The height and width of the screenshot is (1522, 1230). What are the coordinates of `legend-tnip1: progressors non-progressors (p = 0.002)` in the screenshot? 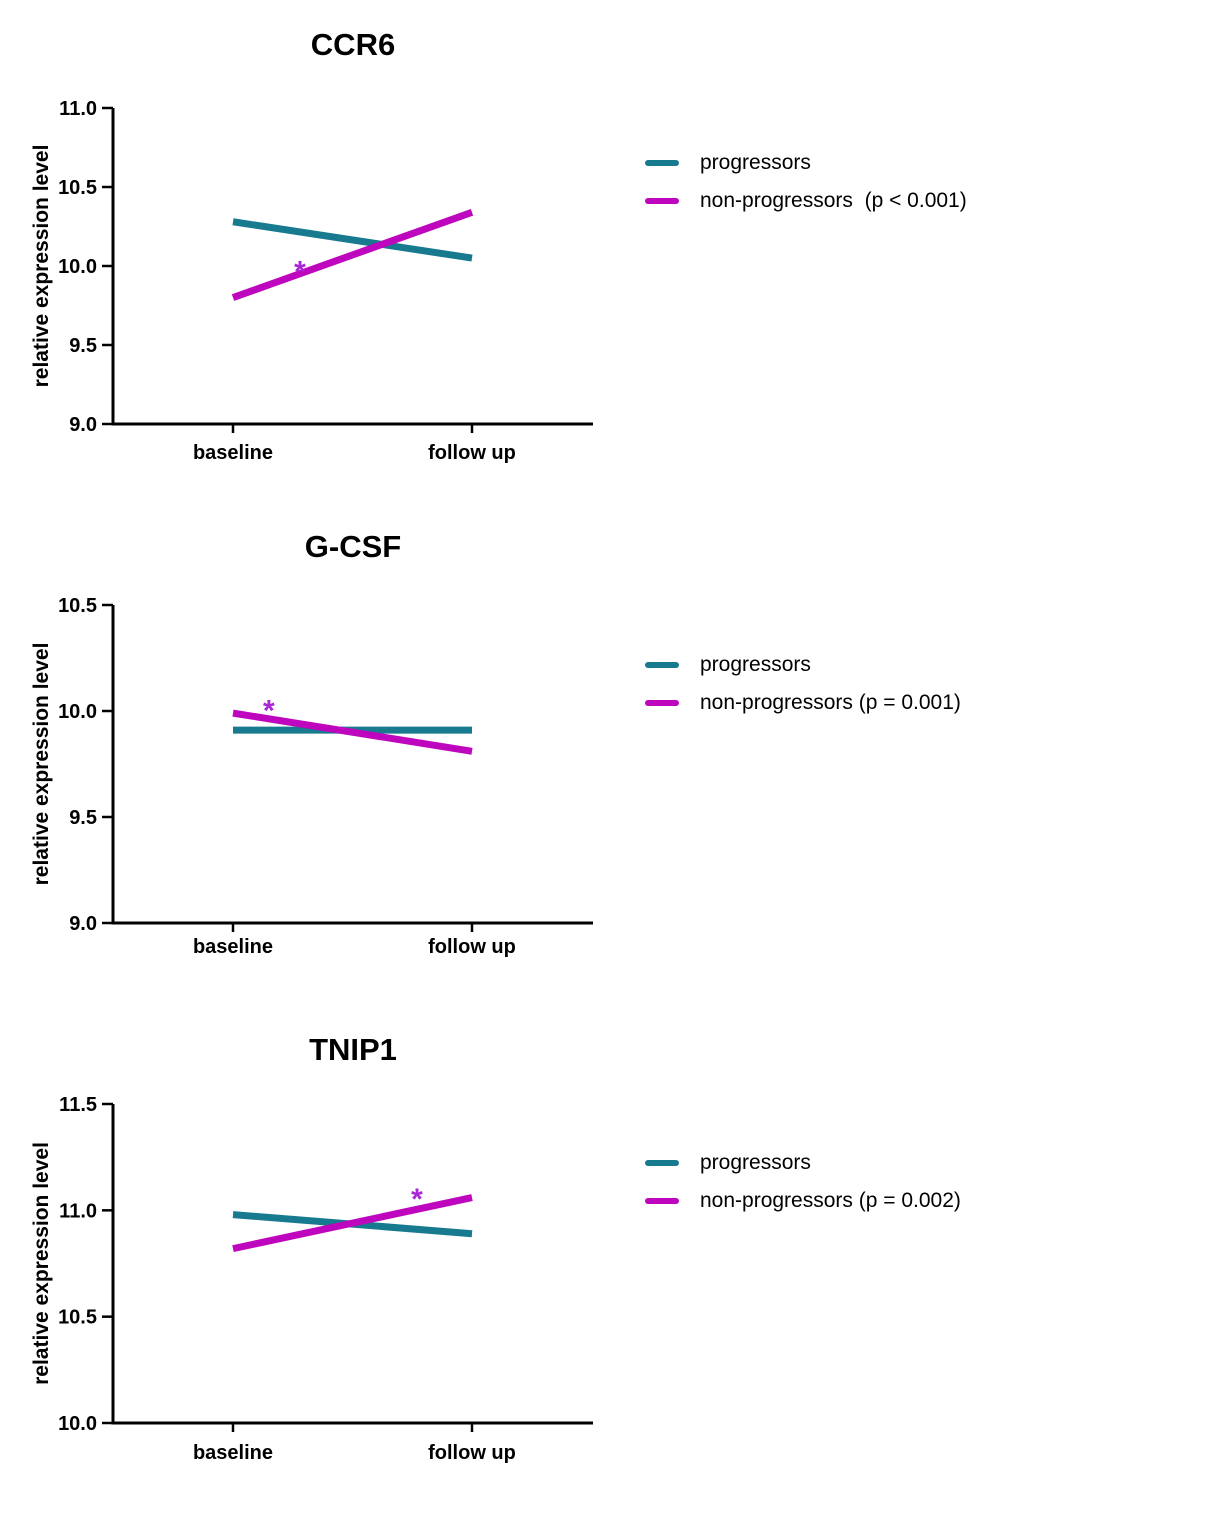 It's located at (803, 1182).